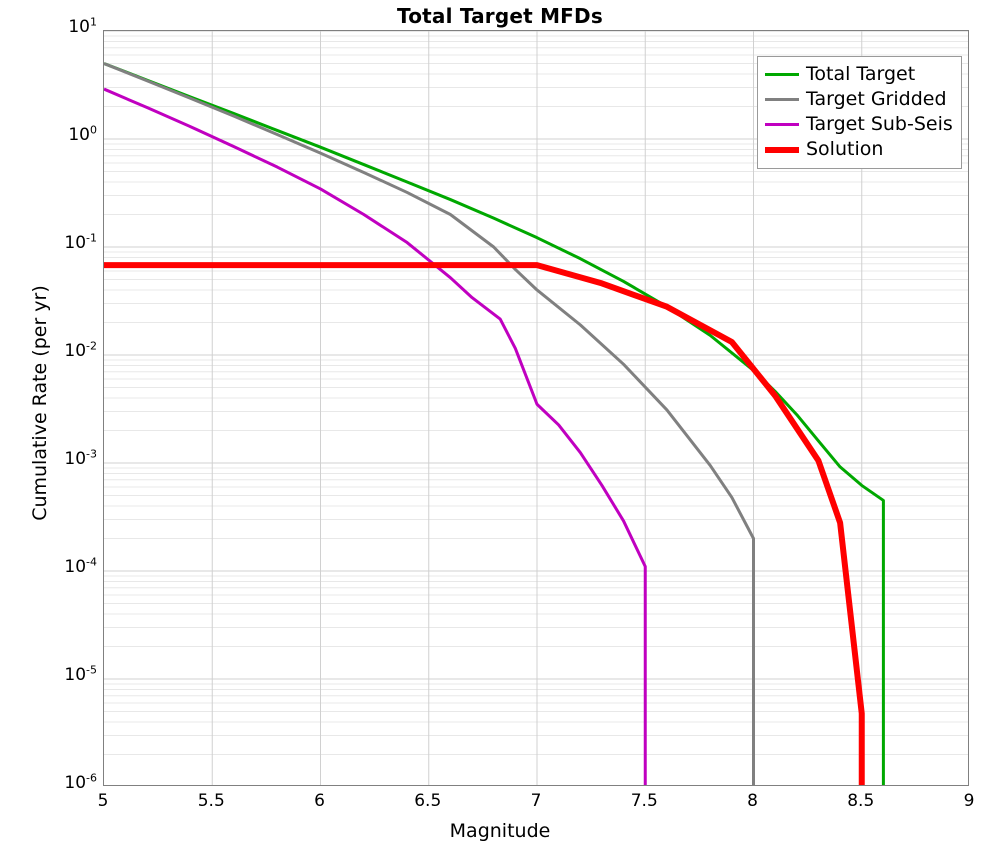 This screenshot has width=1000, height=850. I want to click on legend-label: Total Target, so click(861, 74).